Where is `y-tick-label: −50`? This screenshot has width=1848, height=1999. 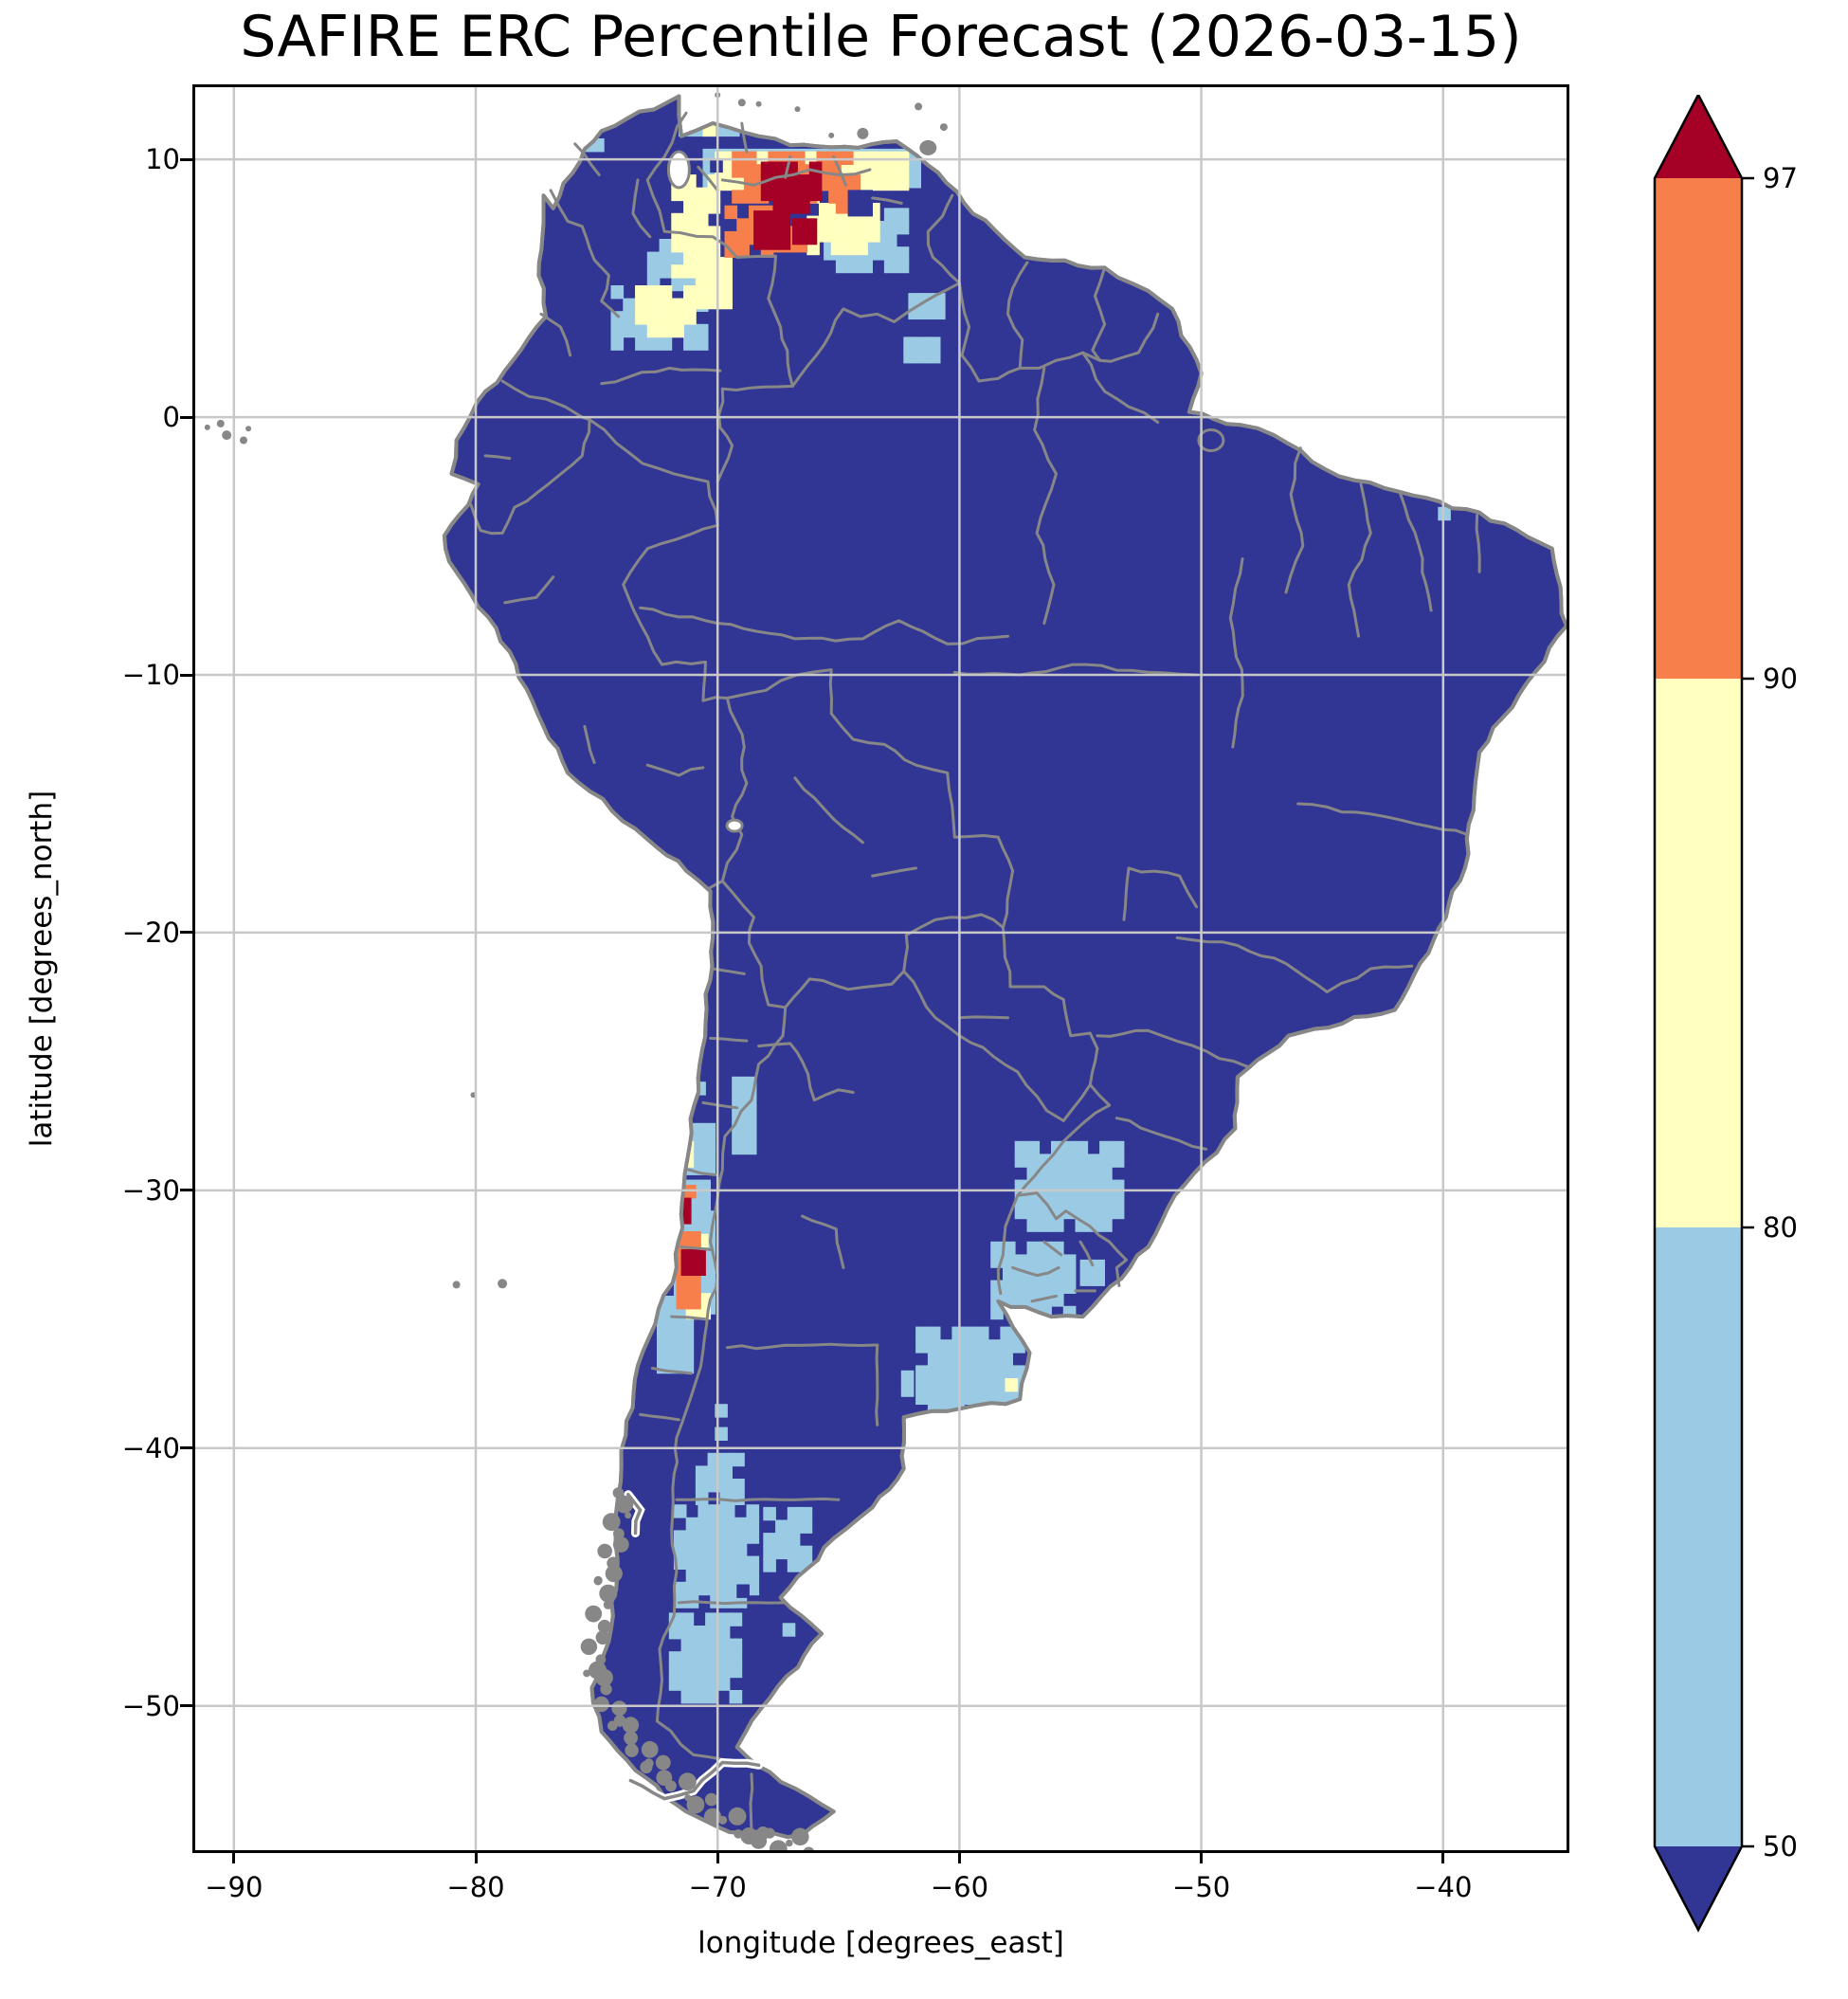 y-tick-label: −50 is located at coordinates (150, 1706).